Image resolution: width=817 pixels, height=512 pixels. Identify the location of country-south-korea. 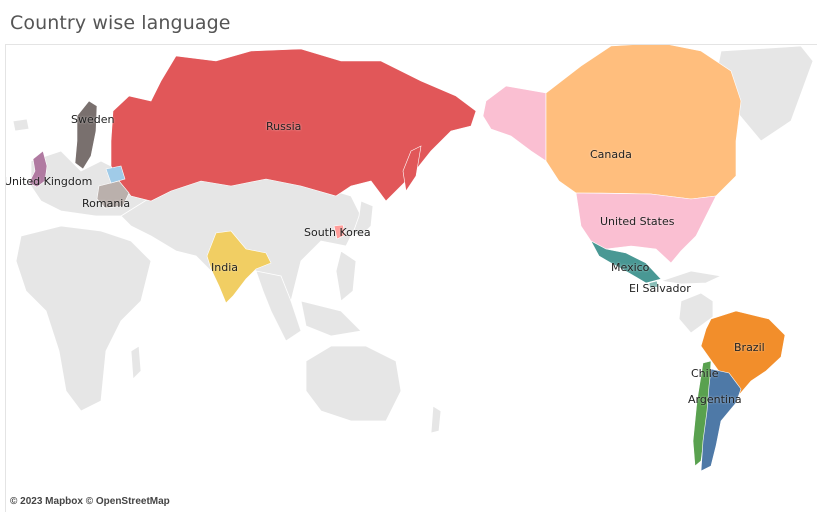
(339, 232).